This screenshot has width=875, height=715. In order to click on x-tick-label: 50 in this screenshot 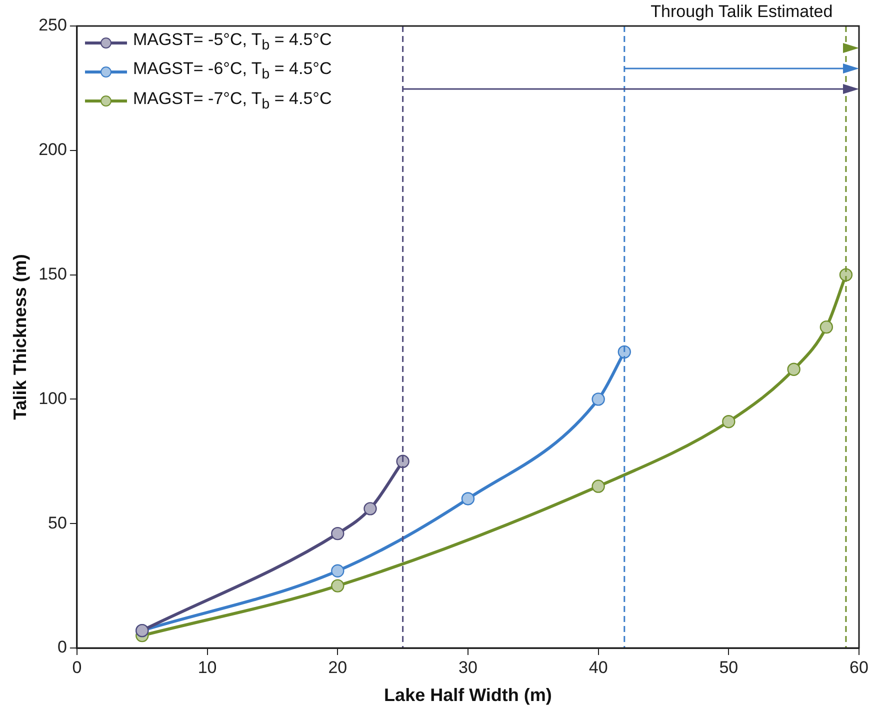, I will do `click(728, 667)`.